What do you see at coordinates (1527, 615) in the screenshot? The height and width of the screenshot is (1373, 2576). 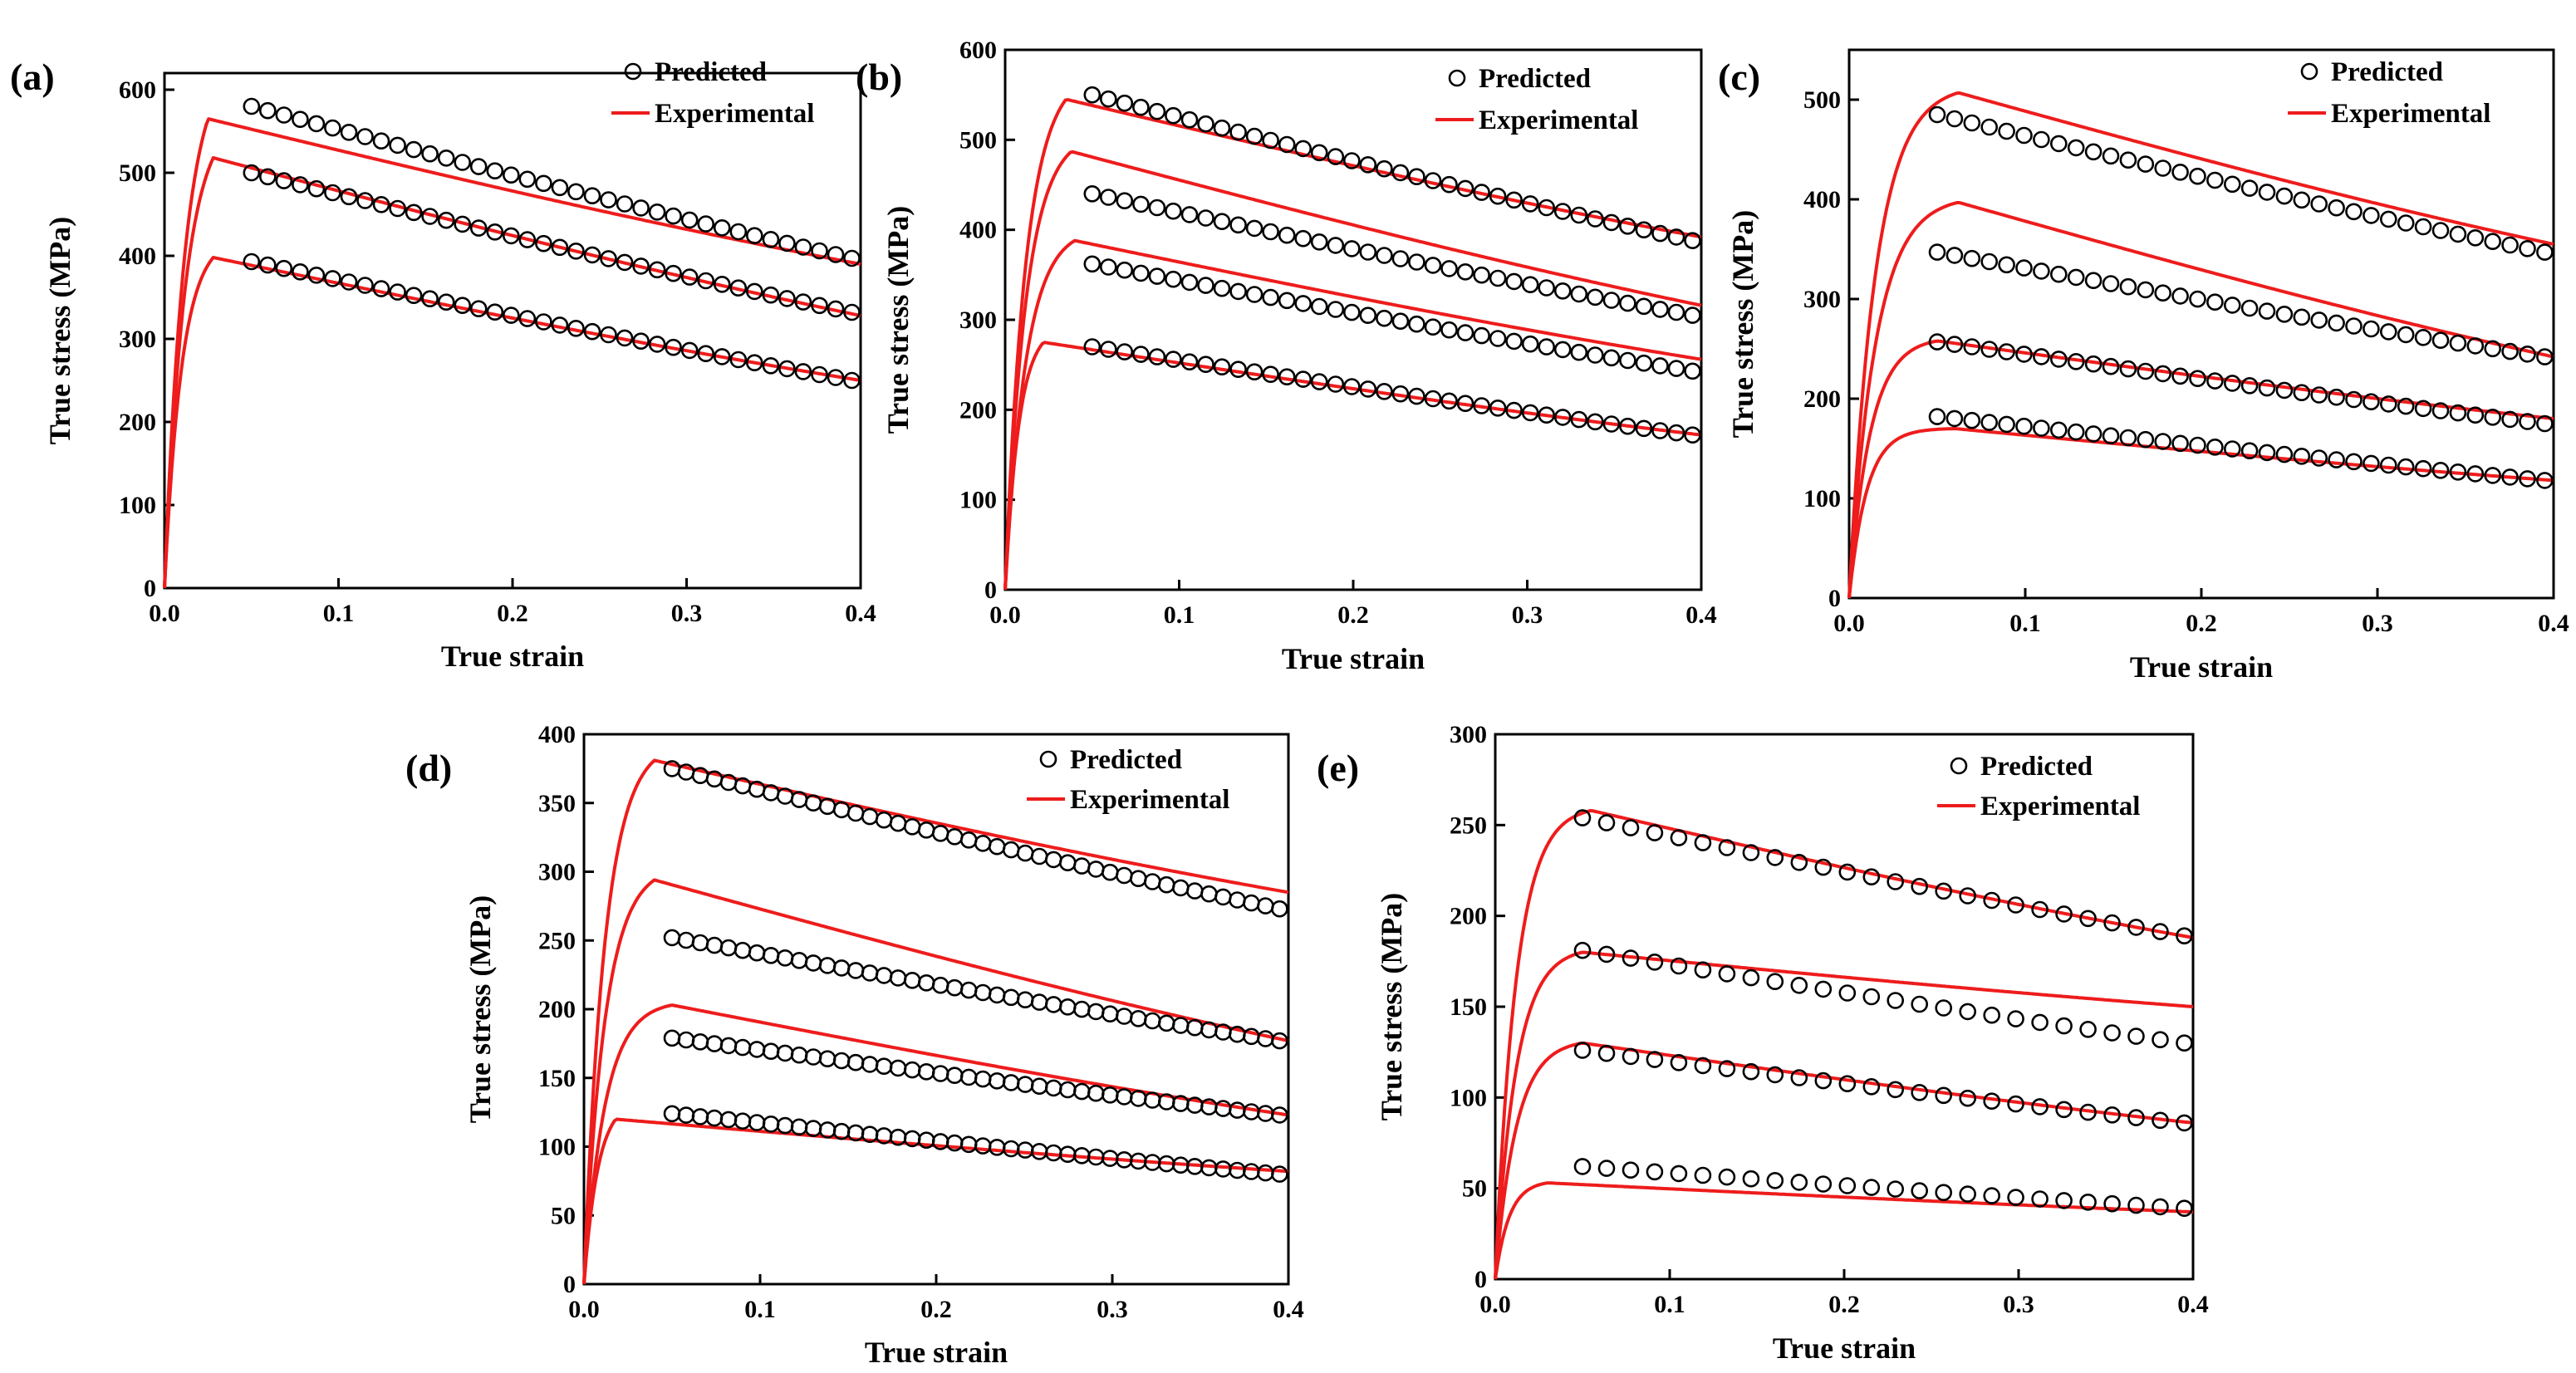 I see `x-tick-label: 0.3` at bounding box center [1527, 615].